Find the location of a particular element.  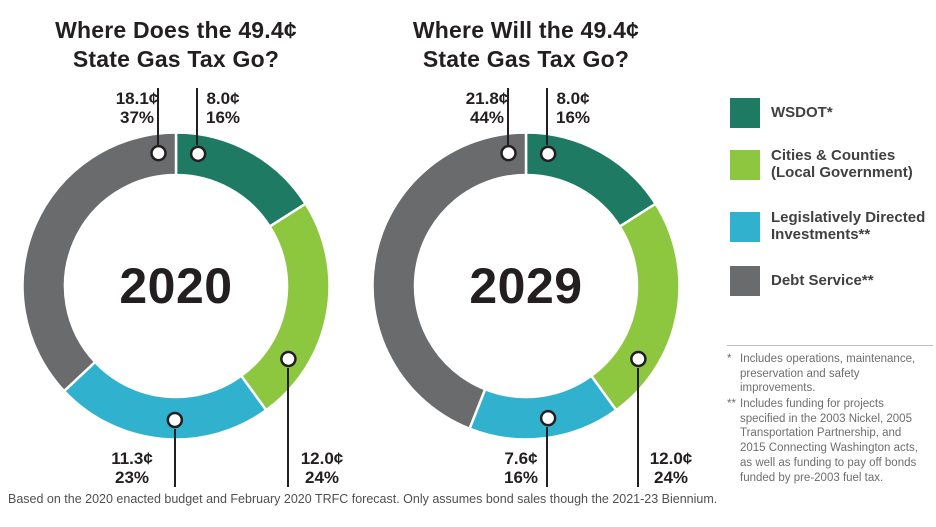

donut-center-year-2020: 2020 is located at coordinates (176, 286).